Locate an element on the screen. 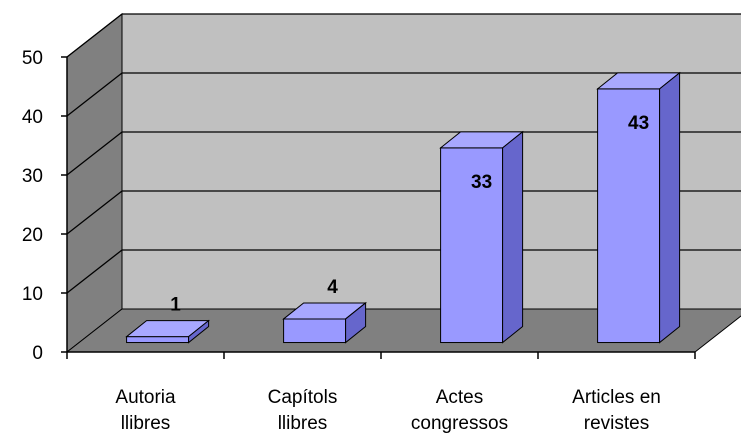 This screenshot has height=439, width=741. x-category-label-2-line-0: Actes is located at coordinates (460, 397).